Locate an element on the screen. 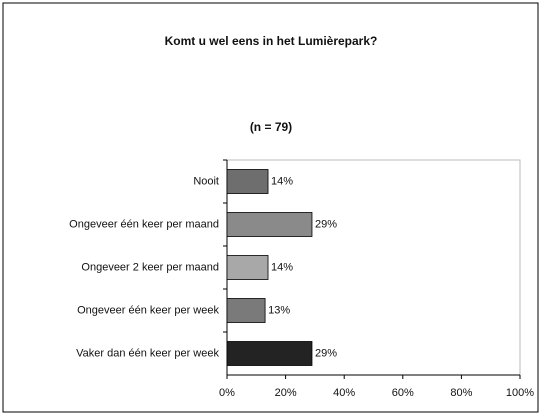 Image resolution: width=542 pixels, height=415 pixels. x-tick-label: 20% is located at coordinates (286, 393).